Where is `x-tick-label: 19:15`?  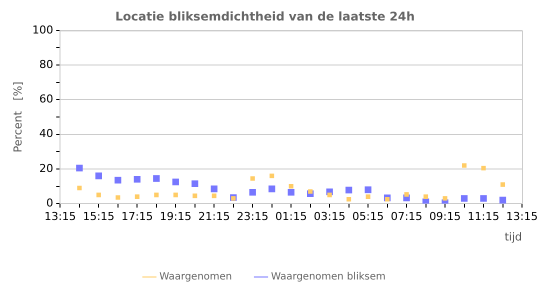 x-tick-label: 19:15 is located at coordinates (176, 217).